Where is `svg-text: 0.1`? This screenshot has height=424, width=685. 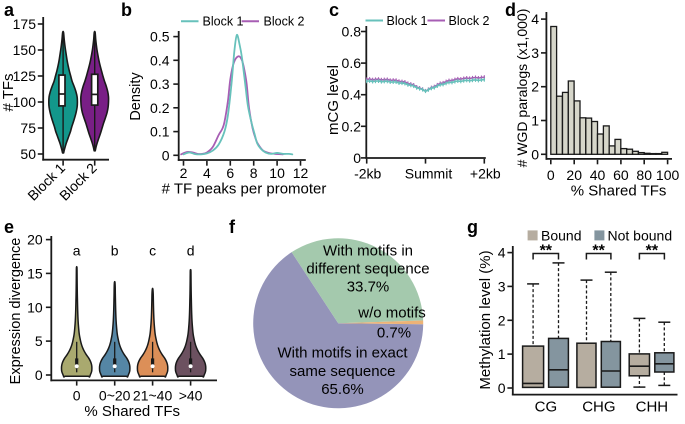
svg-text: 0.1 is located at coordinates (160, 132).